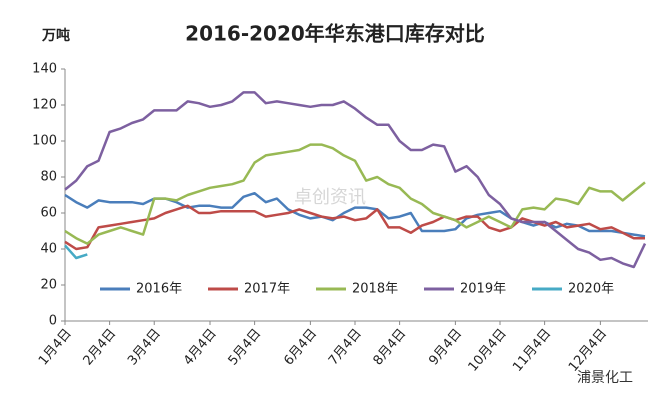 The height and width of the screenshot is (407, 672). Describe the element at coordinates (200, 347) in the screenshot. I see `x-tick-label: 4月4日` at that location.